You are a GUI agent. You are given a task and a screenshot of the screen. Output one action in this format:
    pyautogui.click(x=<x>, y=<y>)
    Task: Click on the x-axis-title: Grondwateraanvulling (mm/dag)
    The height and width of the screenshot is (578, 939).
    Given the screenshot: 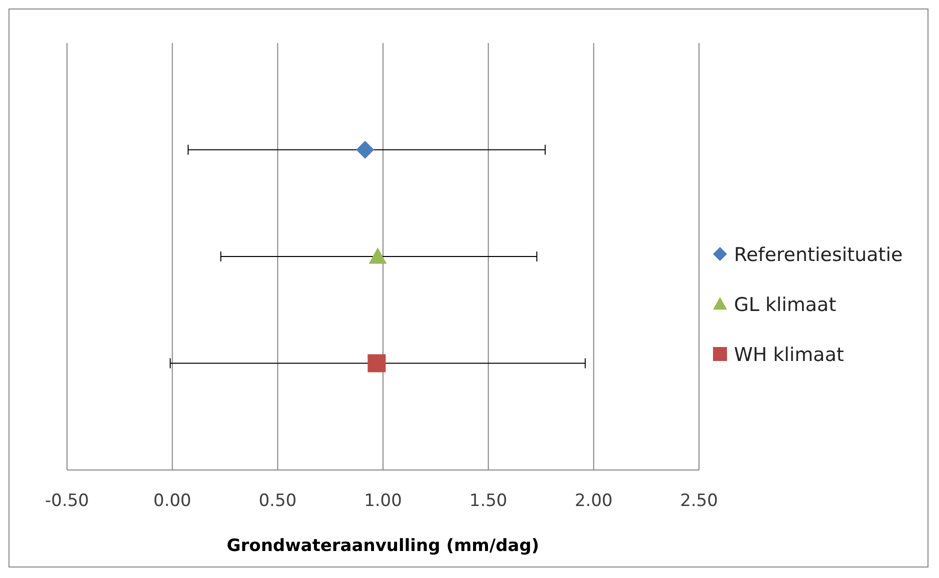 What is the action you would take?
    pyautogui.click(x=383, y=546)
    